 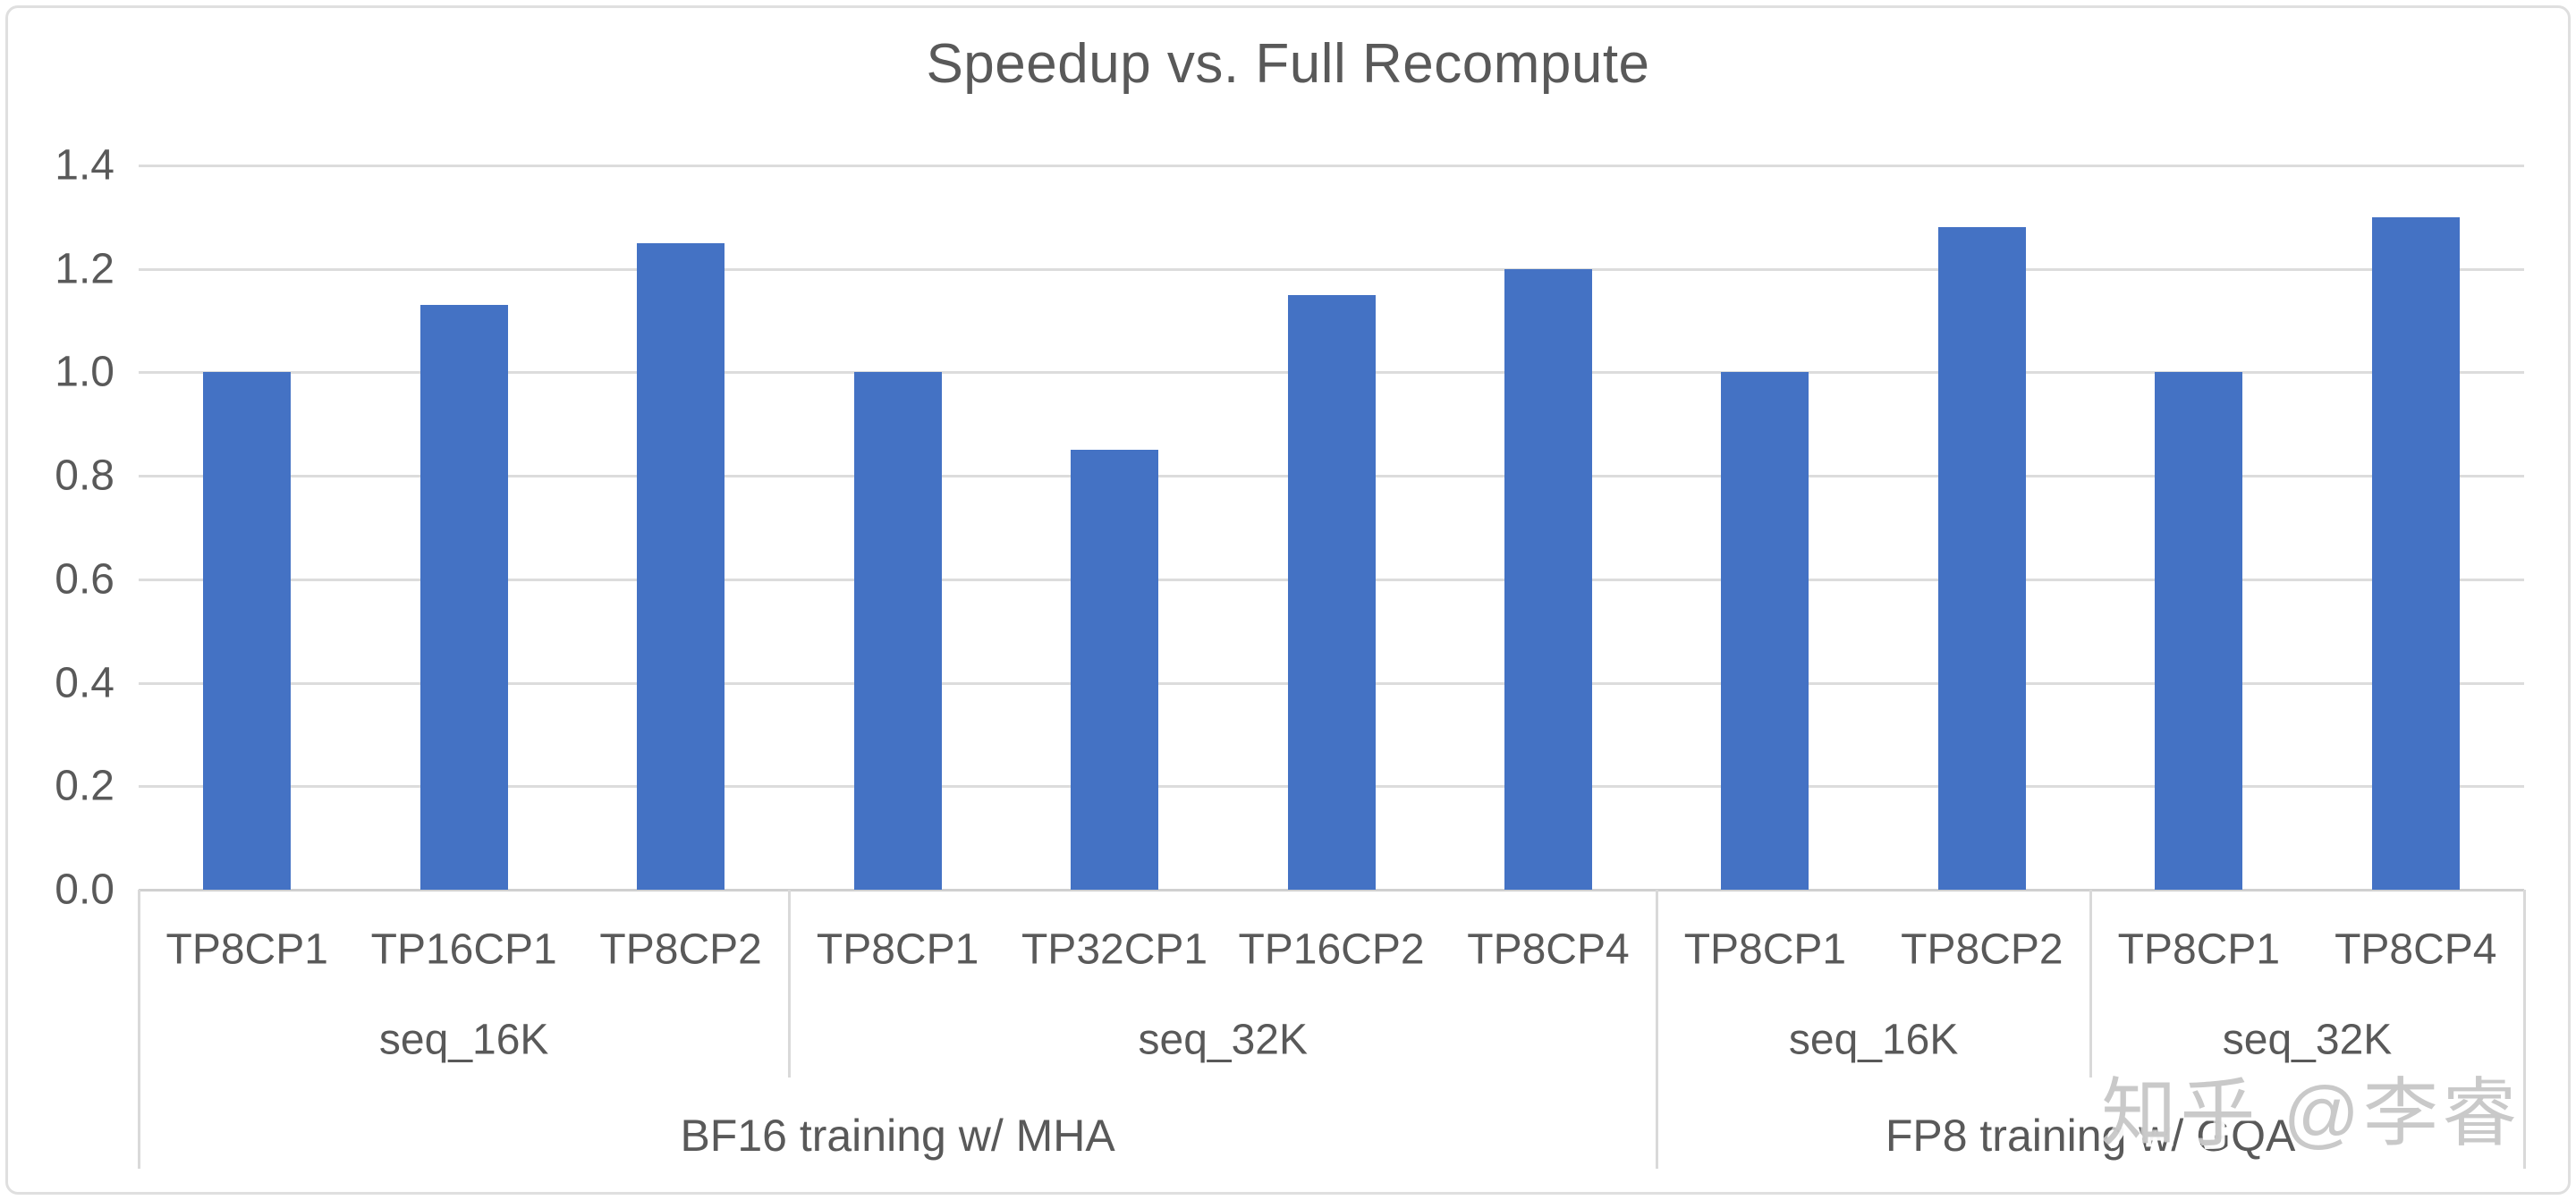 I want to click on y-tick-label: 1.2, so click(x=84, y=269).